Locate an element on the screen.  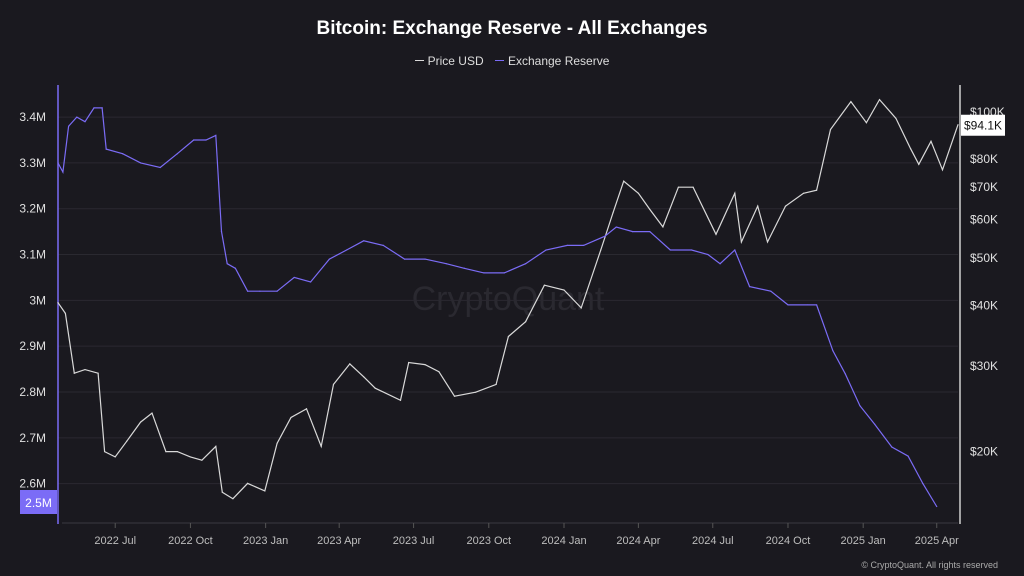
current-price-badge is located at coordinates (983, 125).